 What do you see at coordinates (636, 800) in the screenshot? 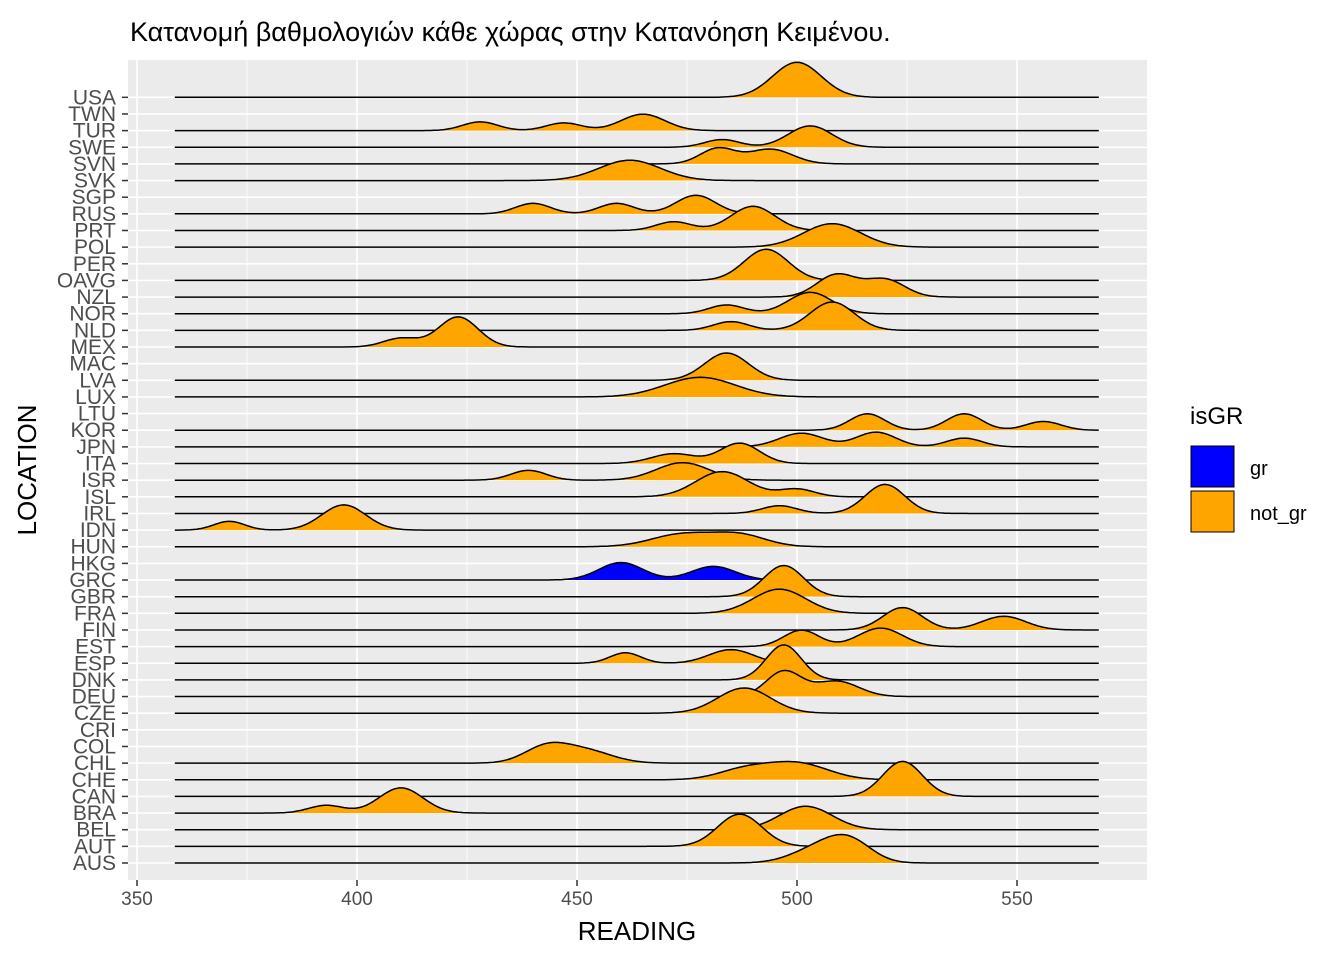
I see `ridge-line-bra` at bounding box center [636, 800].